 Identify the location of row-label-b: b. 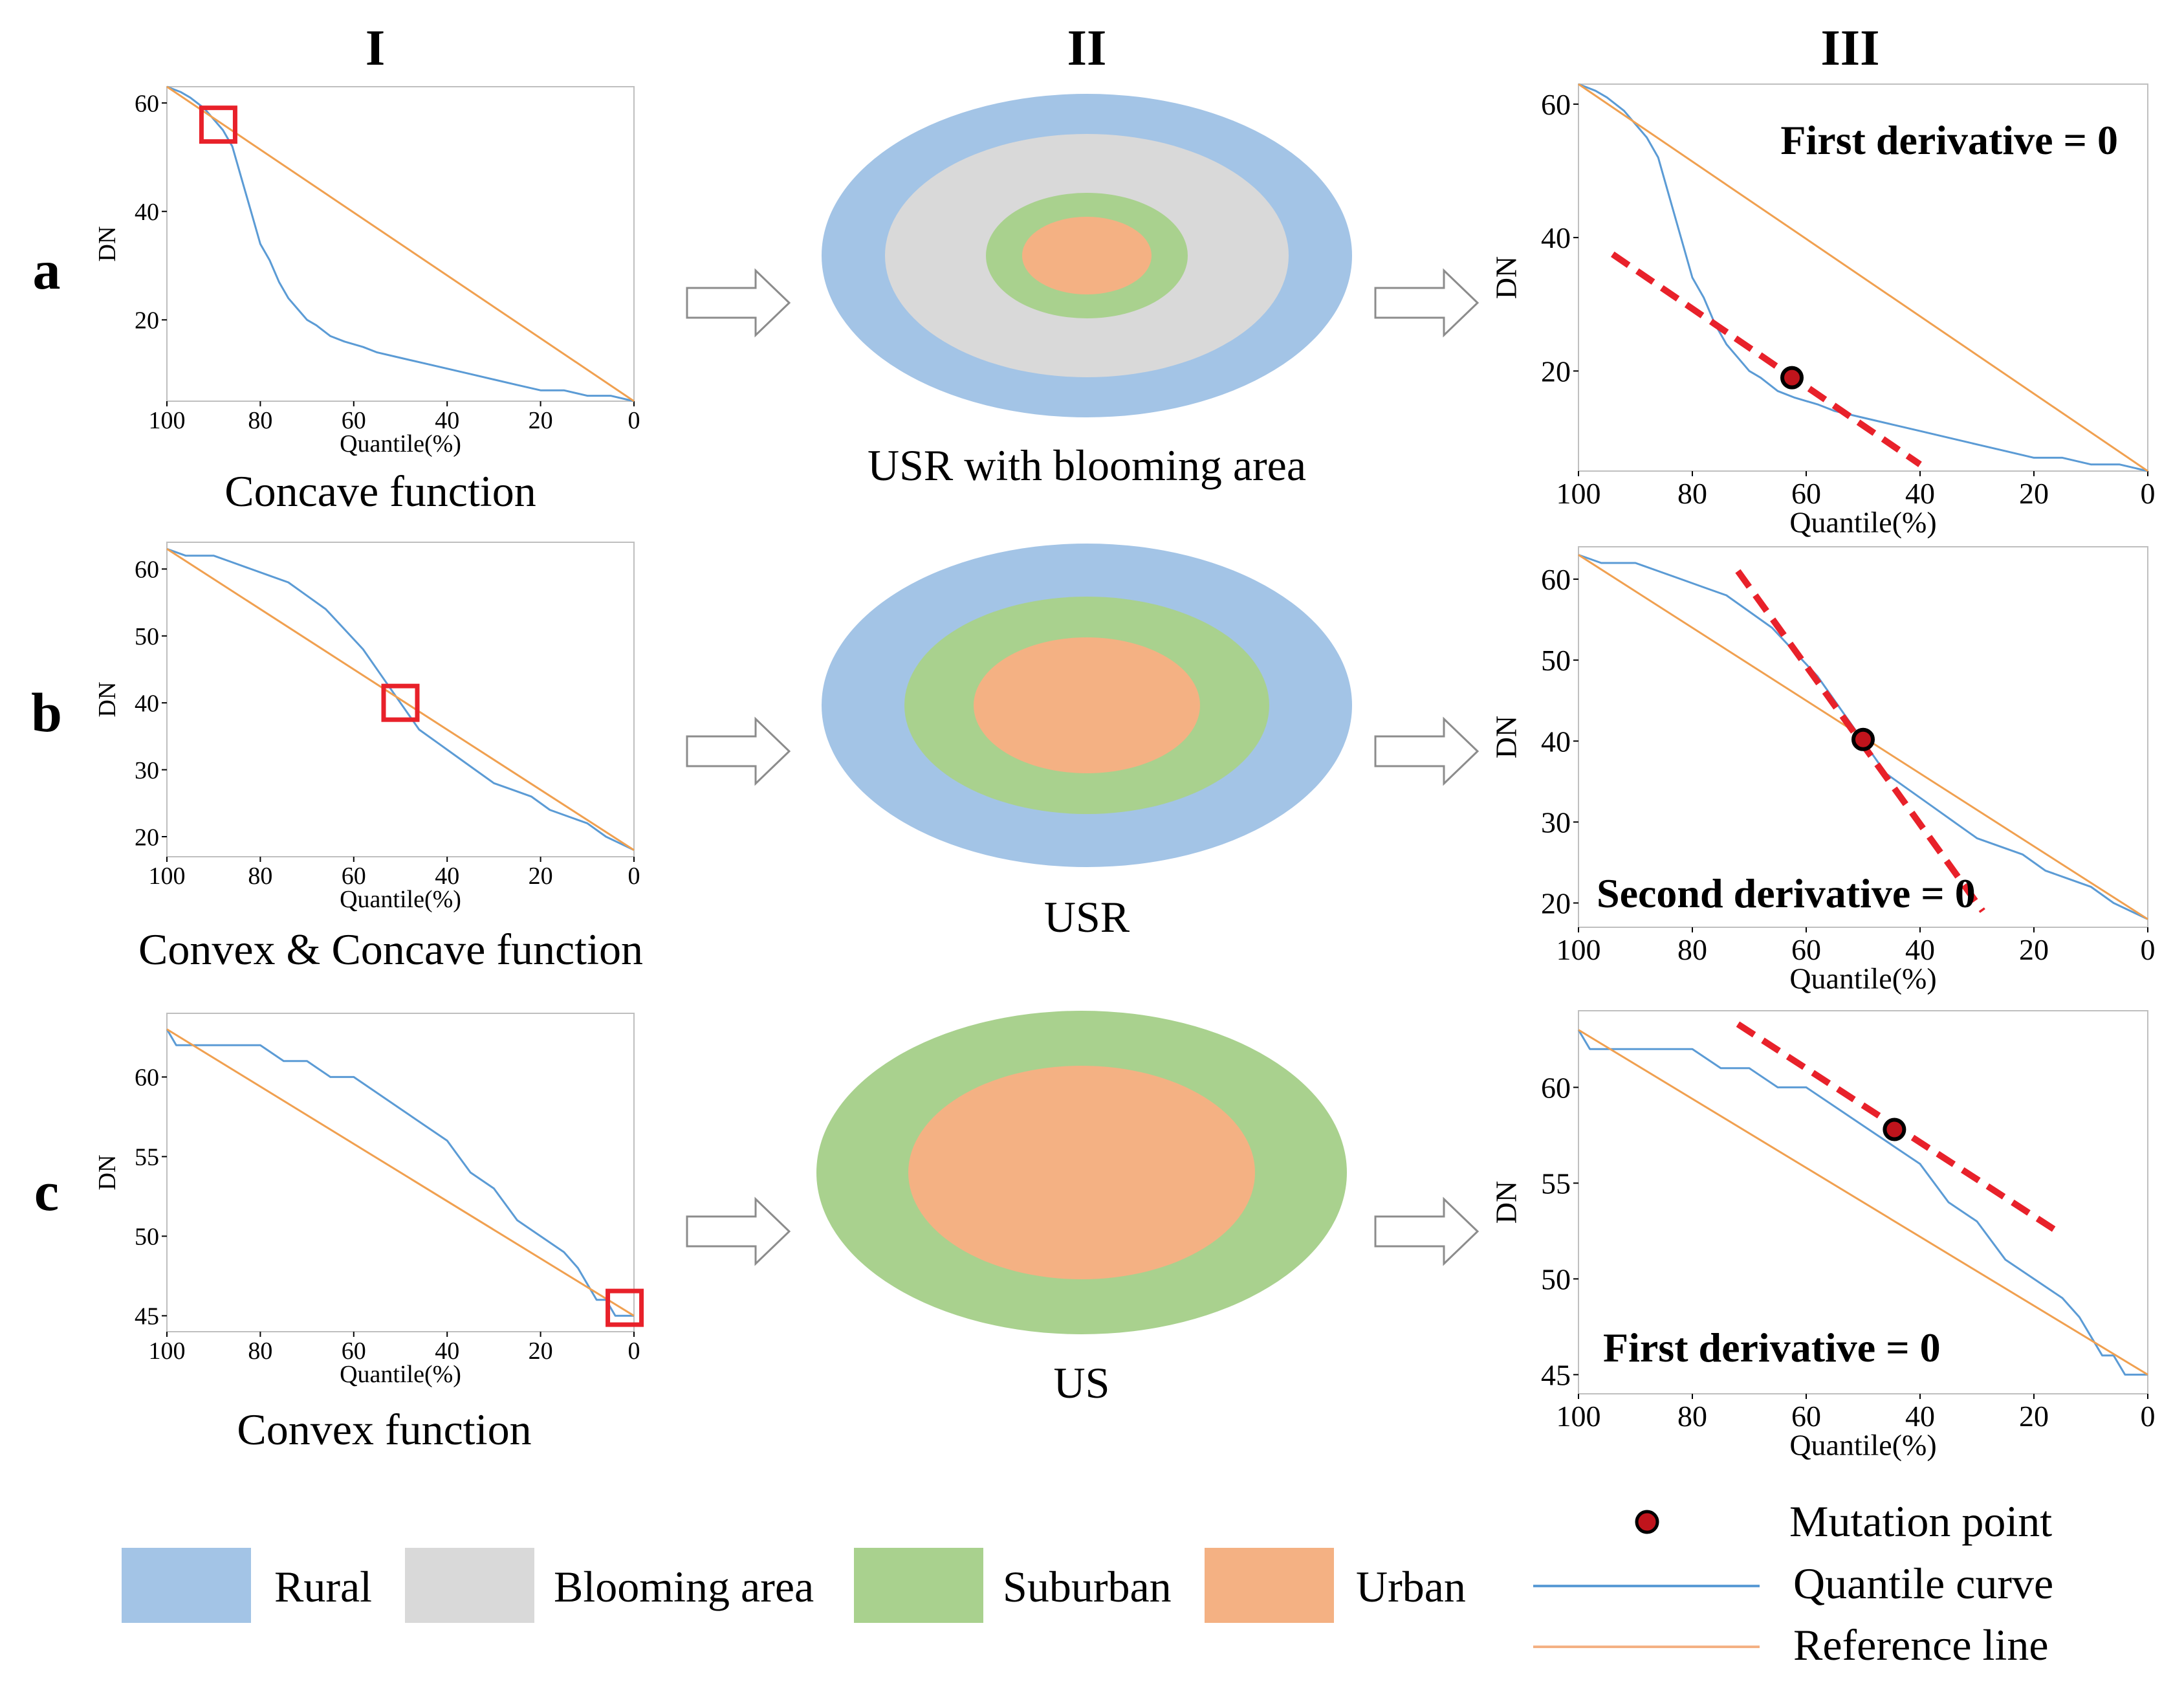
(46, 712).